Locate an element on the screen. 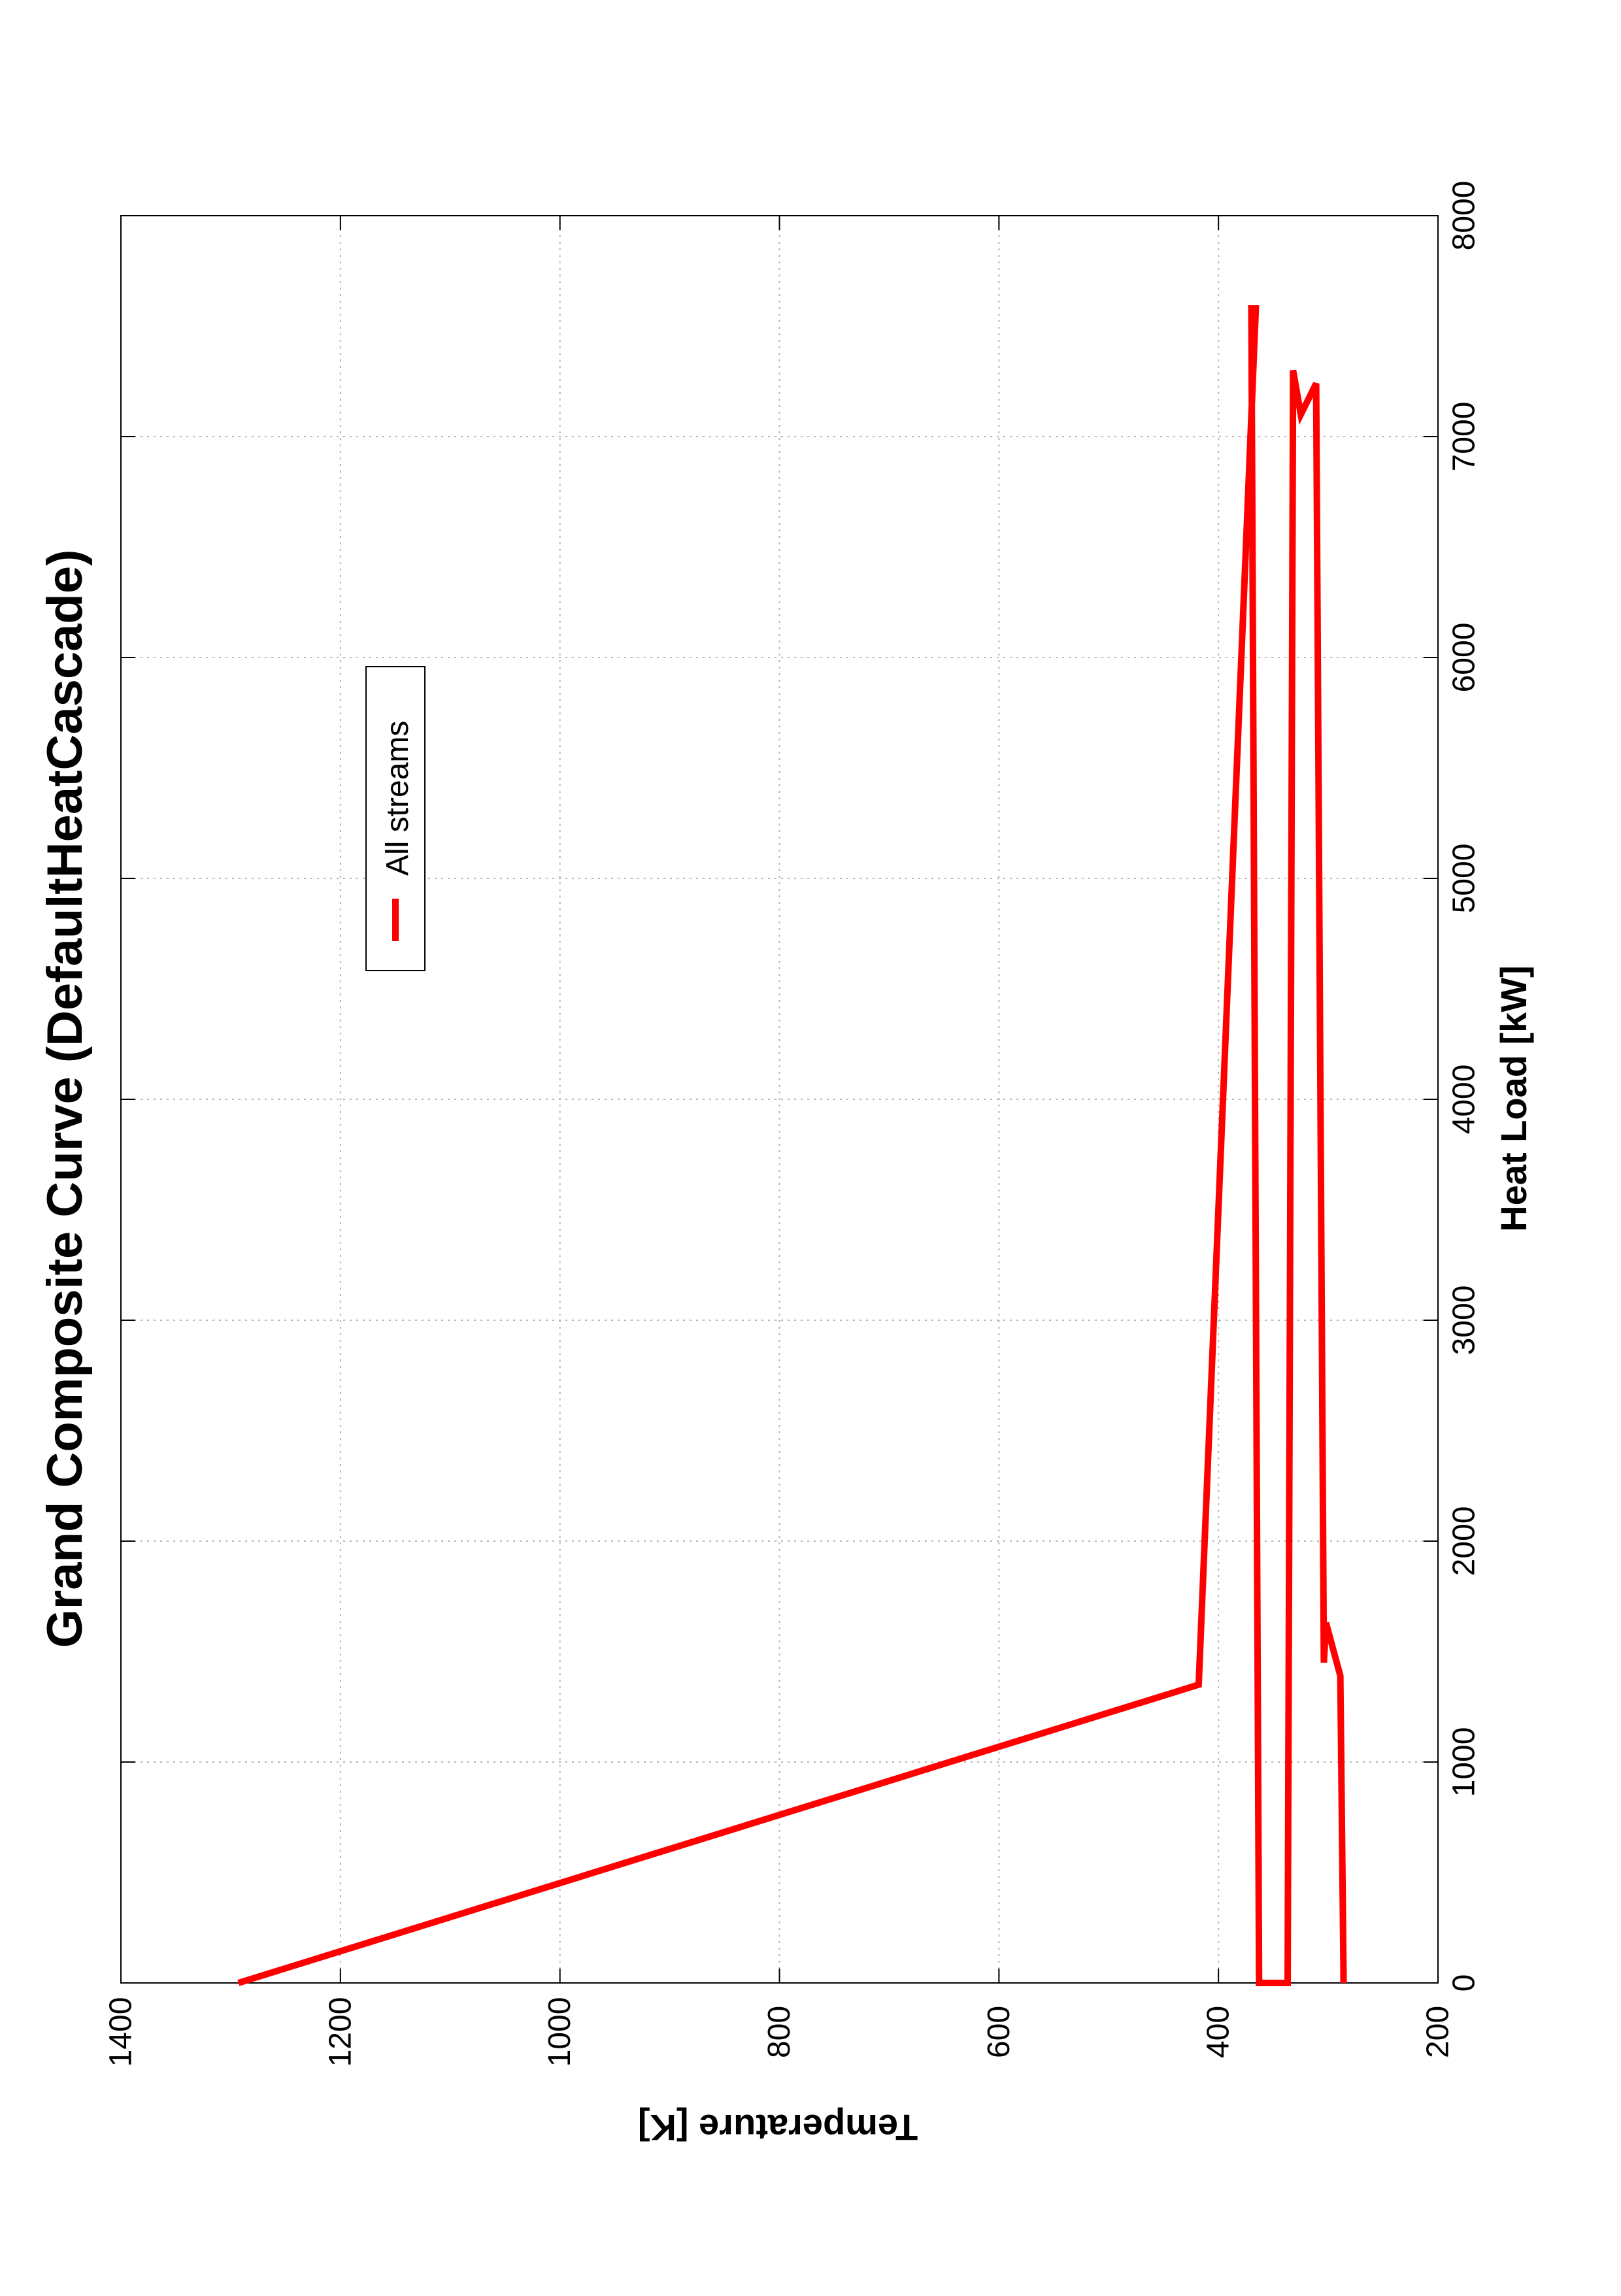  y-tick-label: 1400 is located at coordinates (122, 2032).